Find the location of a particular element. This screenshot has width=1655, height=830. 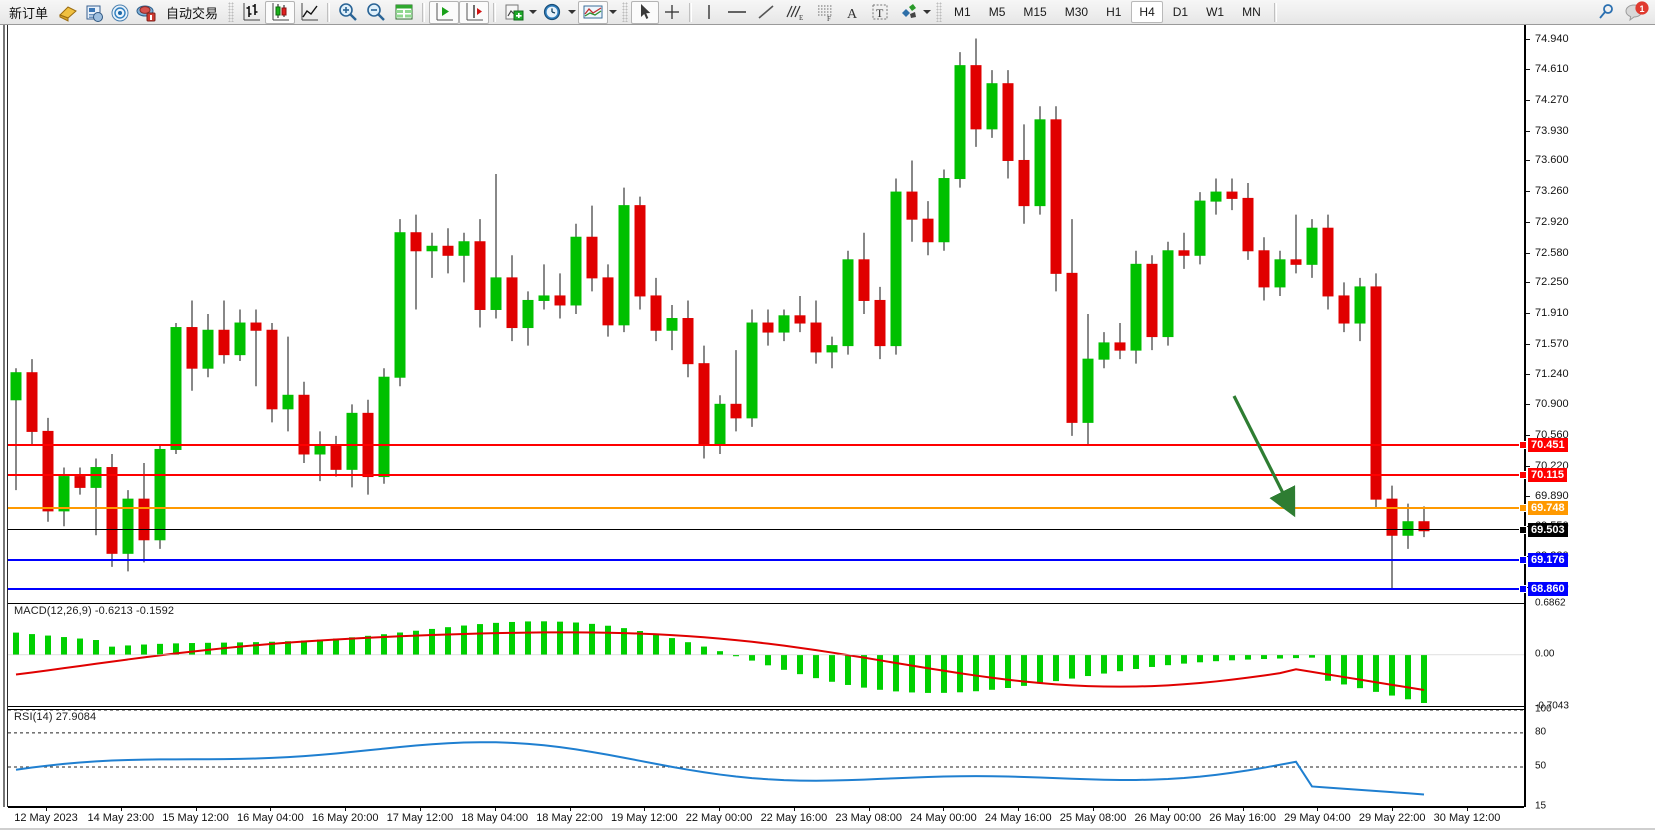

auto-trading-button: 自动交易 is located at coordinates (192, 12).